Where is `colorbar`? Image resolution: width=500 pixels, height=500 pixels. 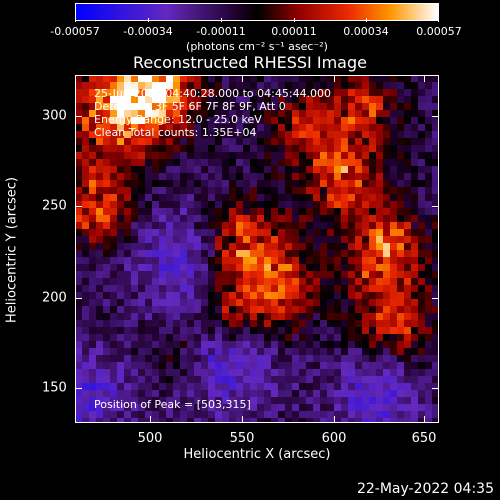 colorbar is located at coordinates (257, 12).